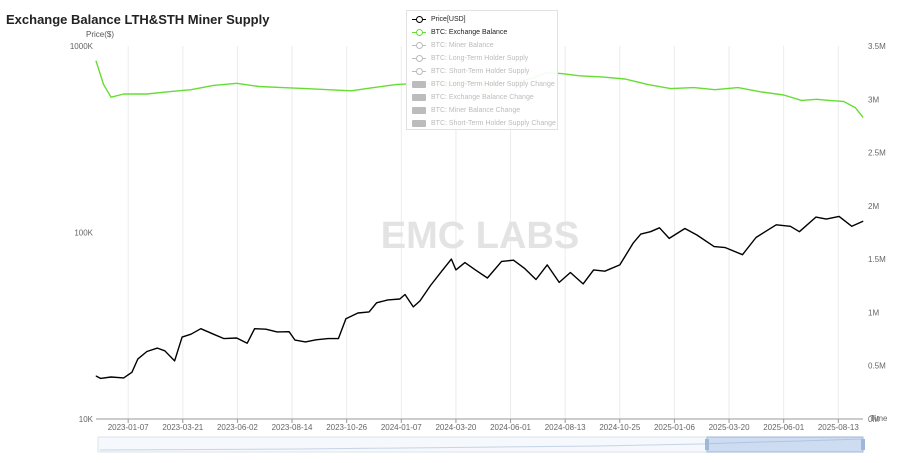 The image size is (903, 463). What do you see at coordinates (128, 427) in the screenshot?
I see `x-tick-label: 2023-01-07` at bounding box center [128, 427].